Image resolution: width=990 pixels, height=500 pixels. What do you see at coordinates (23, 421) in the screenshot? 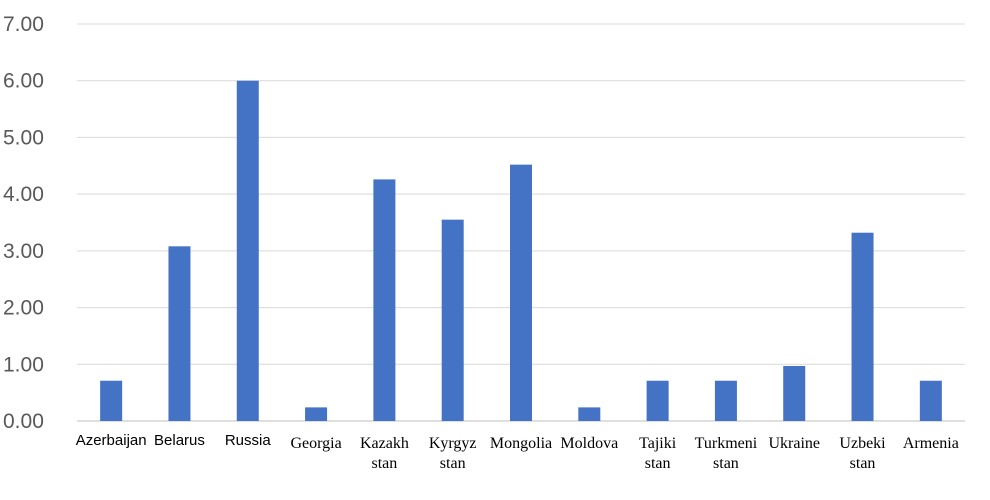
I see `y-tick-label: 0.00` at bounding box center [23, 421].